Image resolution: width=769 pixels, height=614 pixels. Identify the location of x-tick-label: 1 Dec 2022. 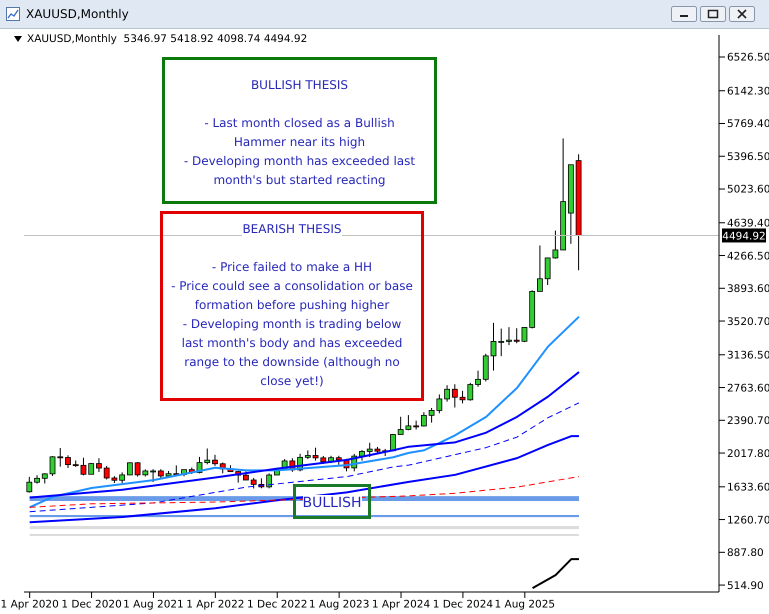
(277, 604).